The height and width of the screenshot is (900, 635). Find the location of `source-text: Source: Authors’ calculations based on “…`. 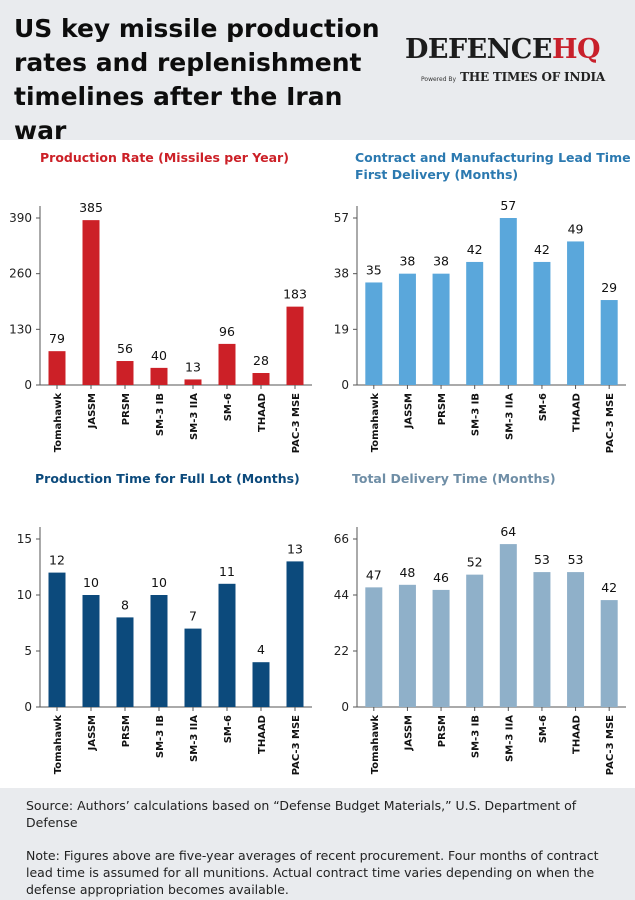

source-text: Source: Authors’ calculations based on “… is located at coordinates (301, 814).